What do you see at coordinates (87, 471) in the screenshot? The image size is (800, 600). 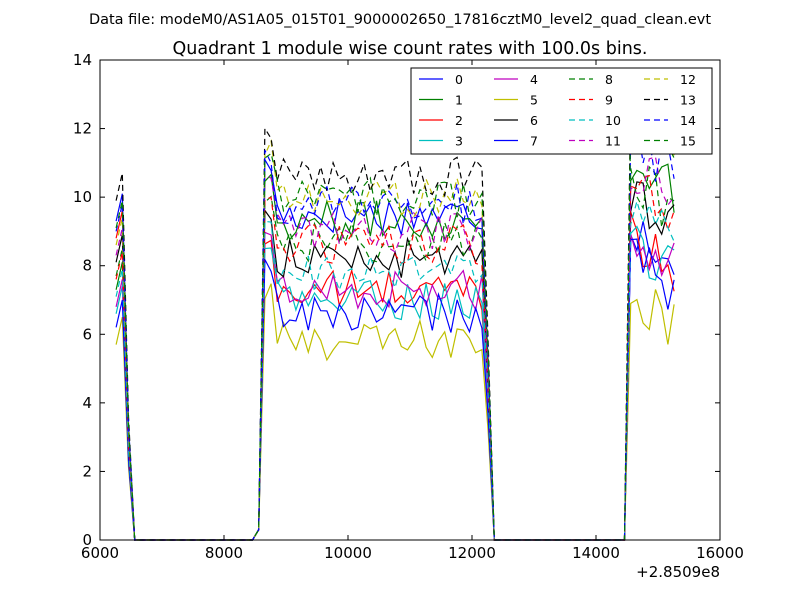 I see `y-tick-label: 2` at bounding box center [87, 471].